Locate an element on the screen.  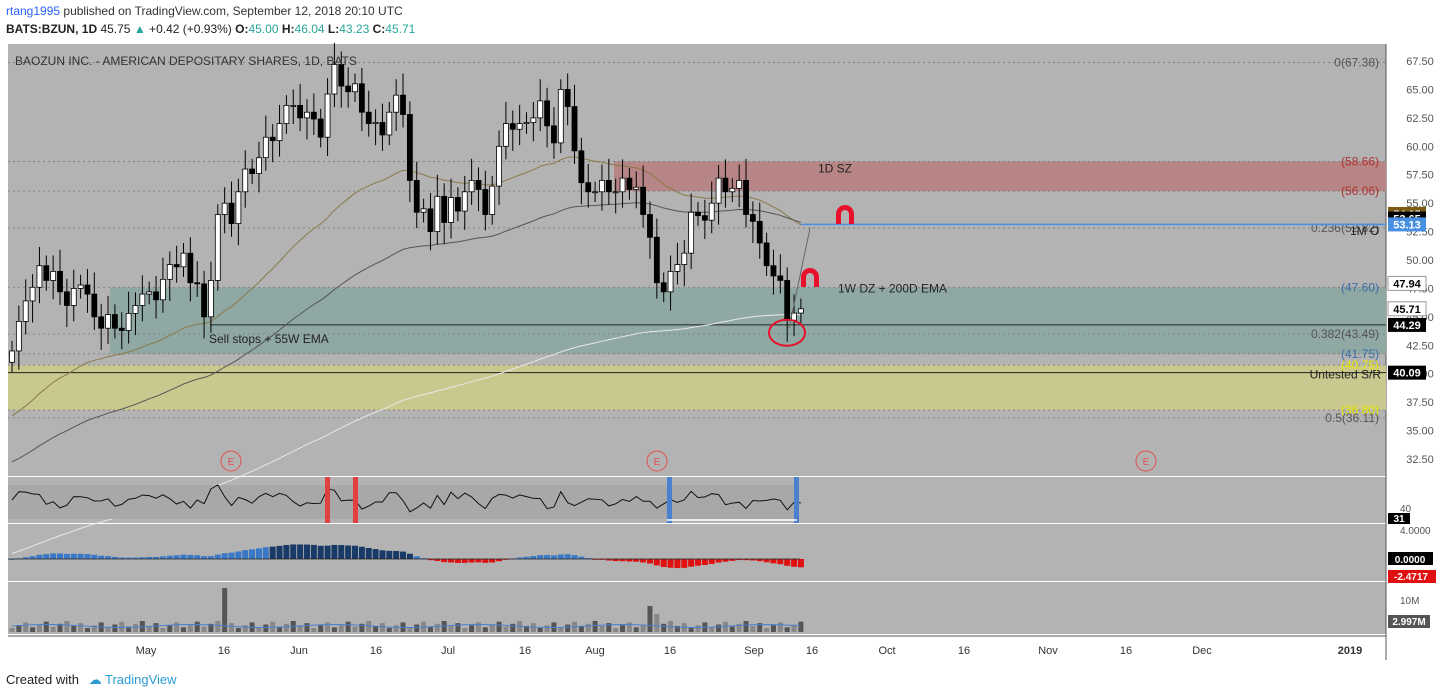
price-badge-label: 45.71 is located at coordinates (1407, 310).